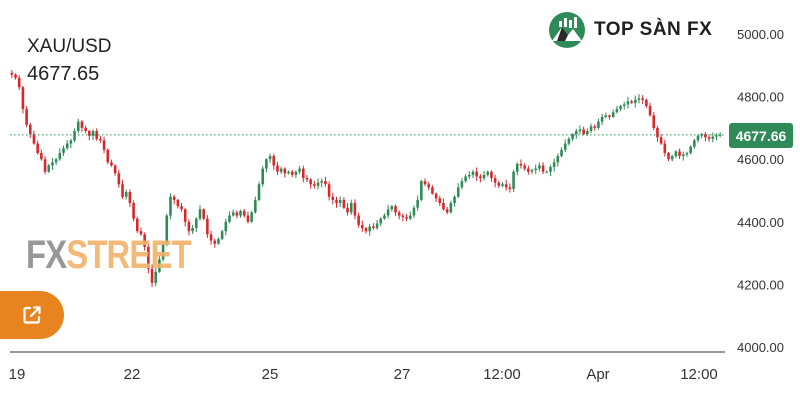  Describe the element at coordinates (69, 46) in the screenshot. I see `symbol-label: XAU/USD` at that location.